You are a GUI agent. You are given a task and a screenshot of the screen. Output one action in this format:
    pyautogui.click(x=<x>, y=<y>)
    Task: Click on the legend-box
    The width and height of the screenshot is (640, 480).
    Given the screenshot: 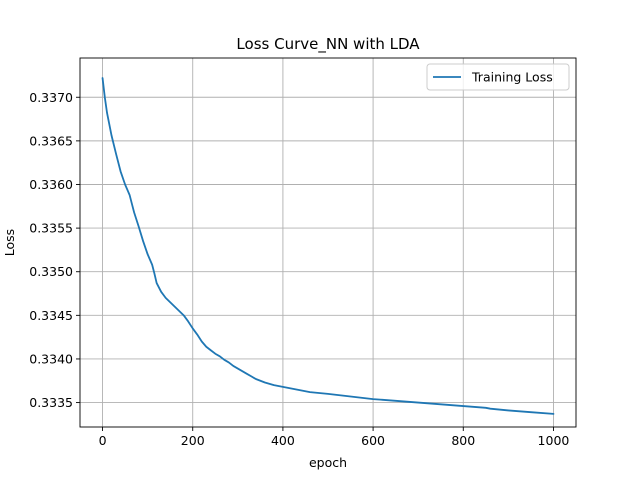 What is the action you would take?
    pyautogui.click(x=498, y=77)
    